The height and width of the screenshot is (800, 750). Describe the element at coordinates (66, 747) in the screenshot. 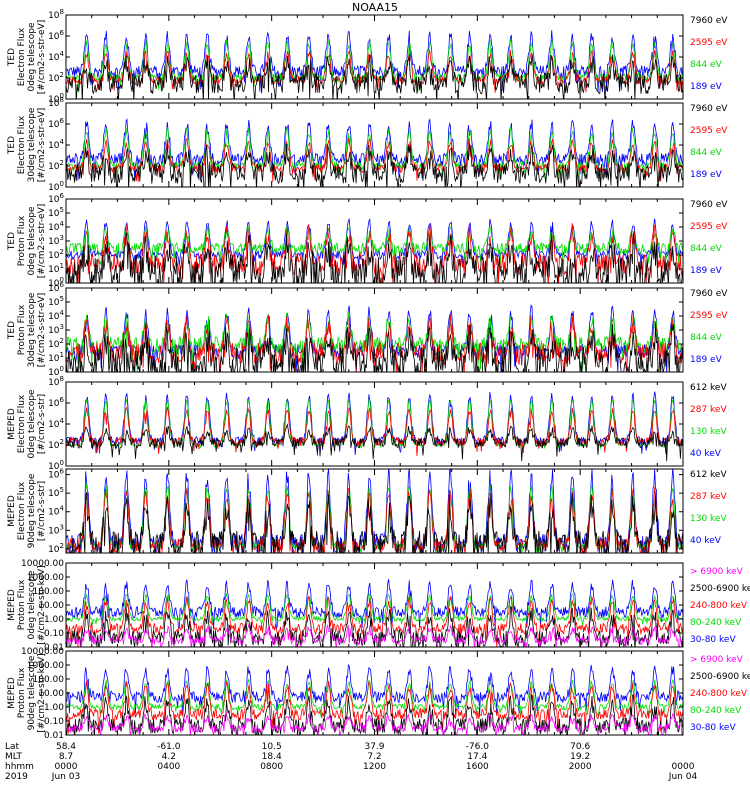

I see `x-tick-label-lat: 58.4` at that location.